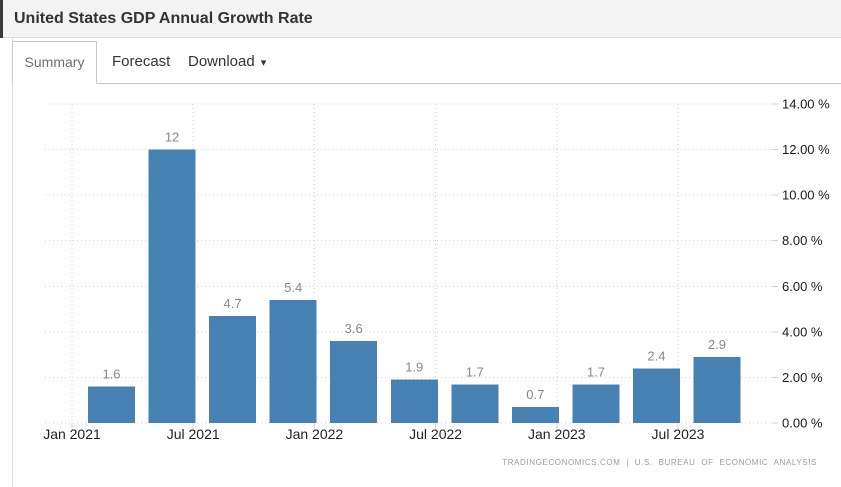 This screenshot has width=841, height=487. I want to click on x-axis-tick-label: Jul 2021, so click(193, 434).